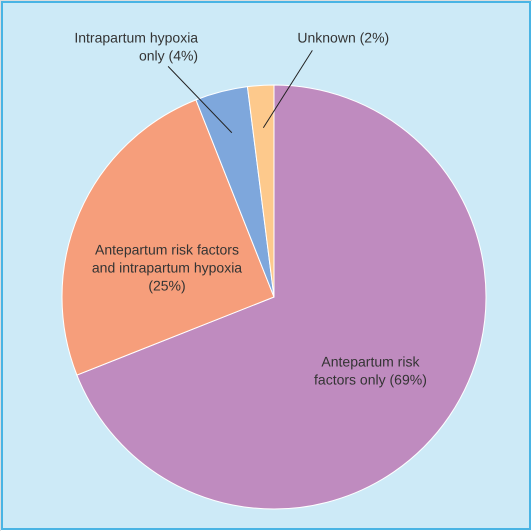 The height and width of the screenshot is (531, 532). I want to click on slice-label: Antepartum risk factors only (69%), so click(370, 371).